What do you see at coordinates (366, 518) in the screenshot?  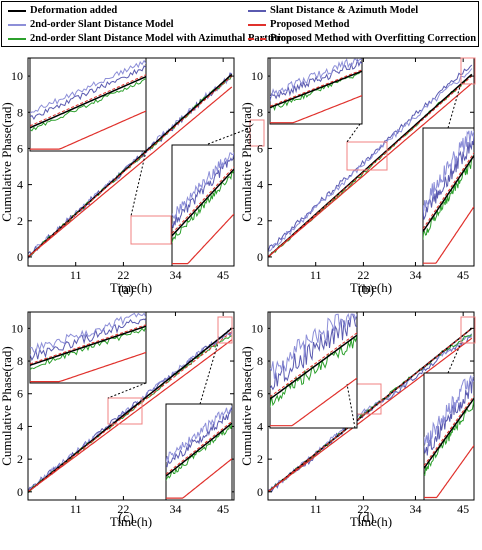 I see `panel-label: (d)` at bounding box center [366, 518].